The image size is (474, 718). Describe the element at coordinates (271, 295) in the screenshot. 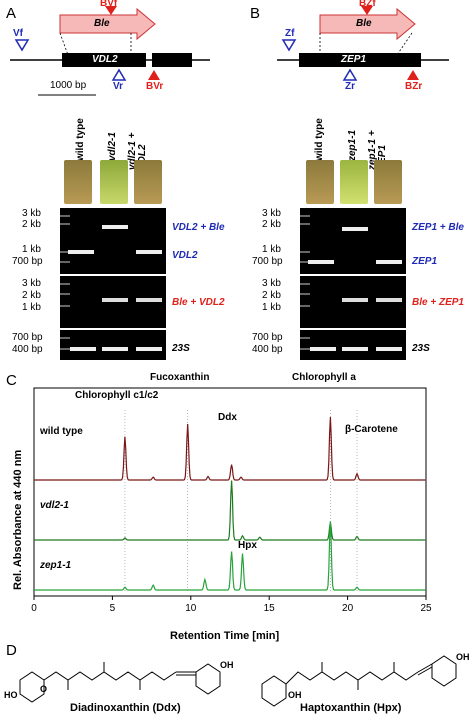

I see `panel-b-ladder-mid-2kb: 2 kb` at that location.